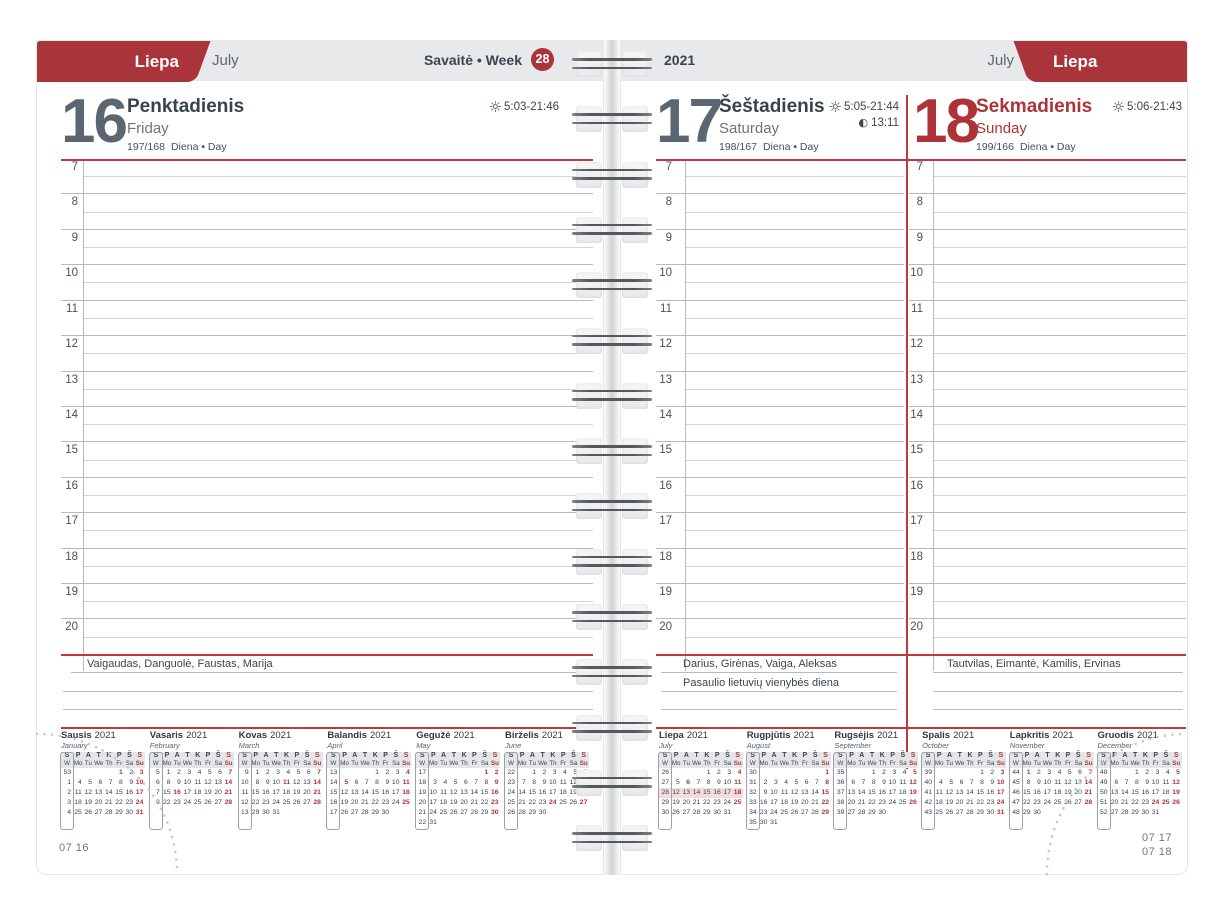 This screenshot has height=905, width=1224. Describe the element at coordinates (876, 802) in the screenshot. I see `calendar-week-row: 38 20 21 22 23 24 25 26` at that location.